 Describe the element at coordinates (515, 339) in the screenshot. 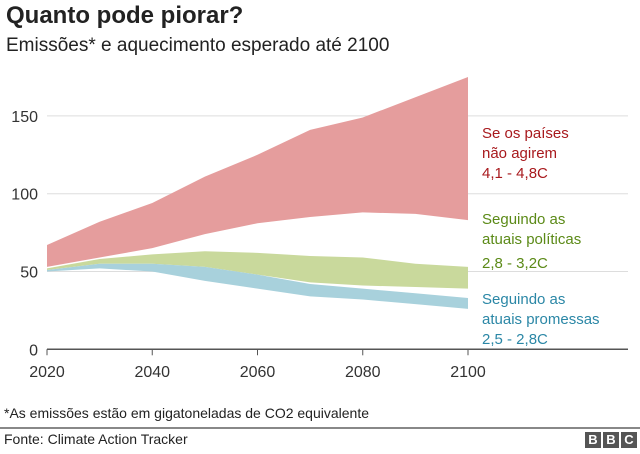

I see `label-line: 2,5 - 2,8C` at that location.